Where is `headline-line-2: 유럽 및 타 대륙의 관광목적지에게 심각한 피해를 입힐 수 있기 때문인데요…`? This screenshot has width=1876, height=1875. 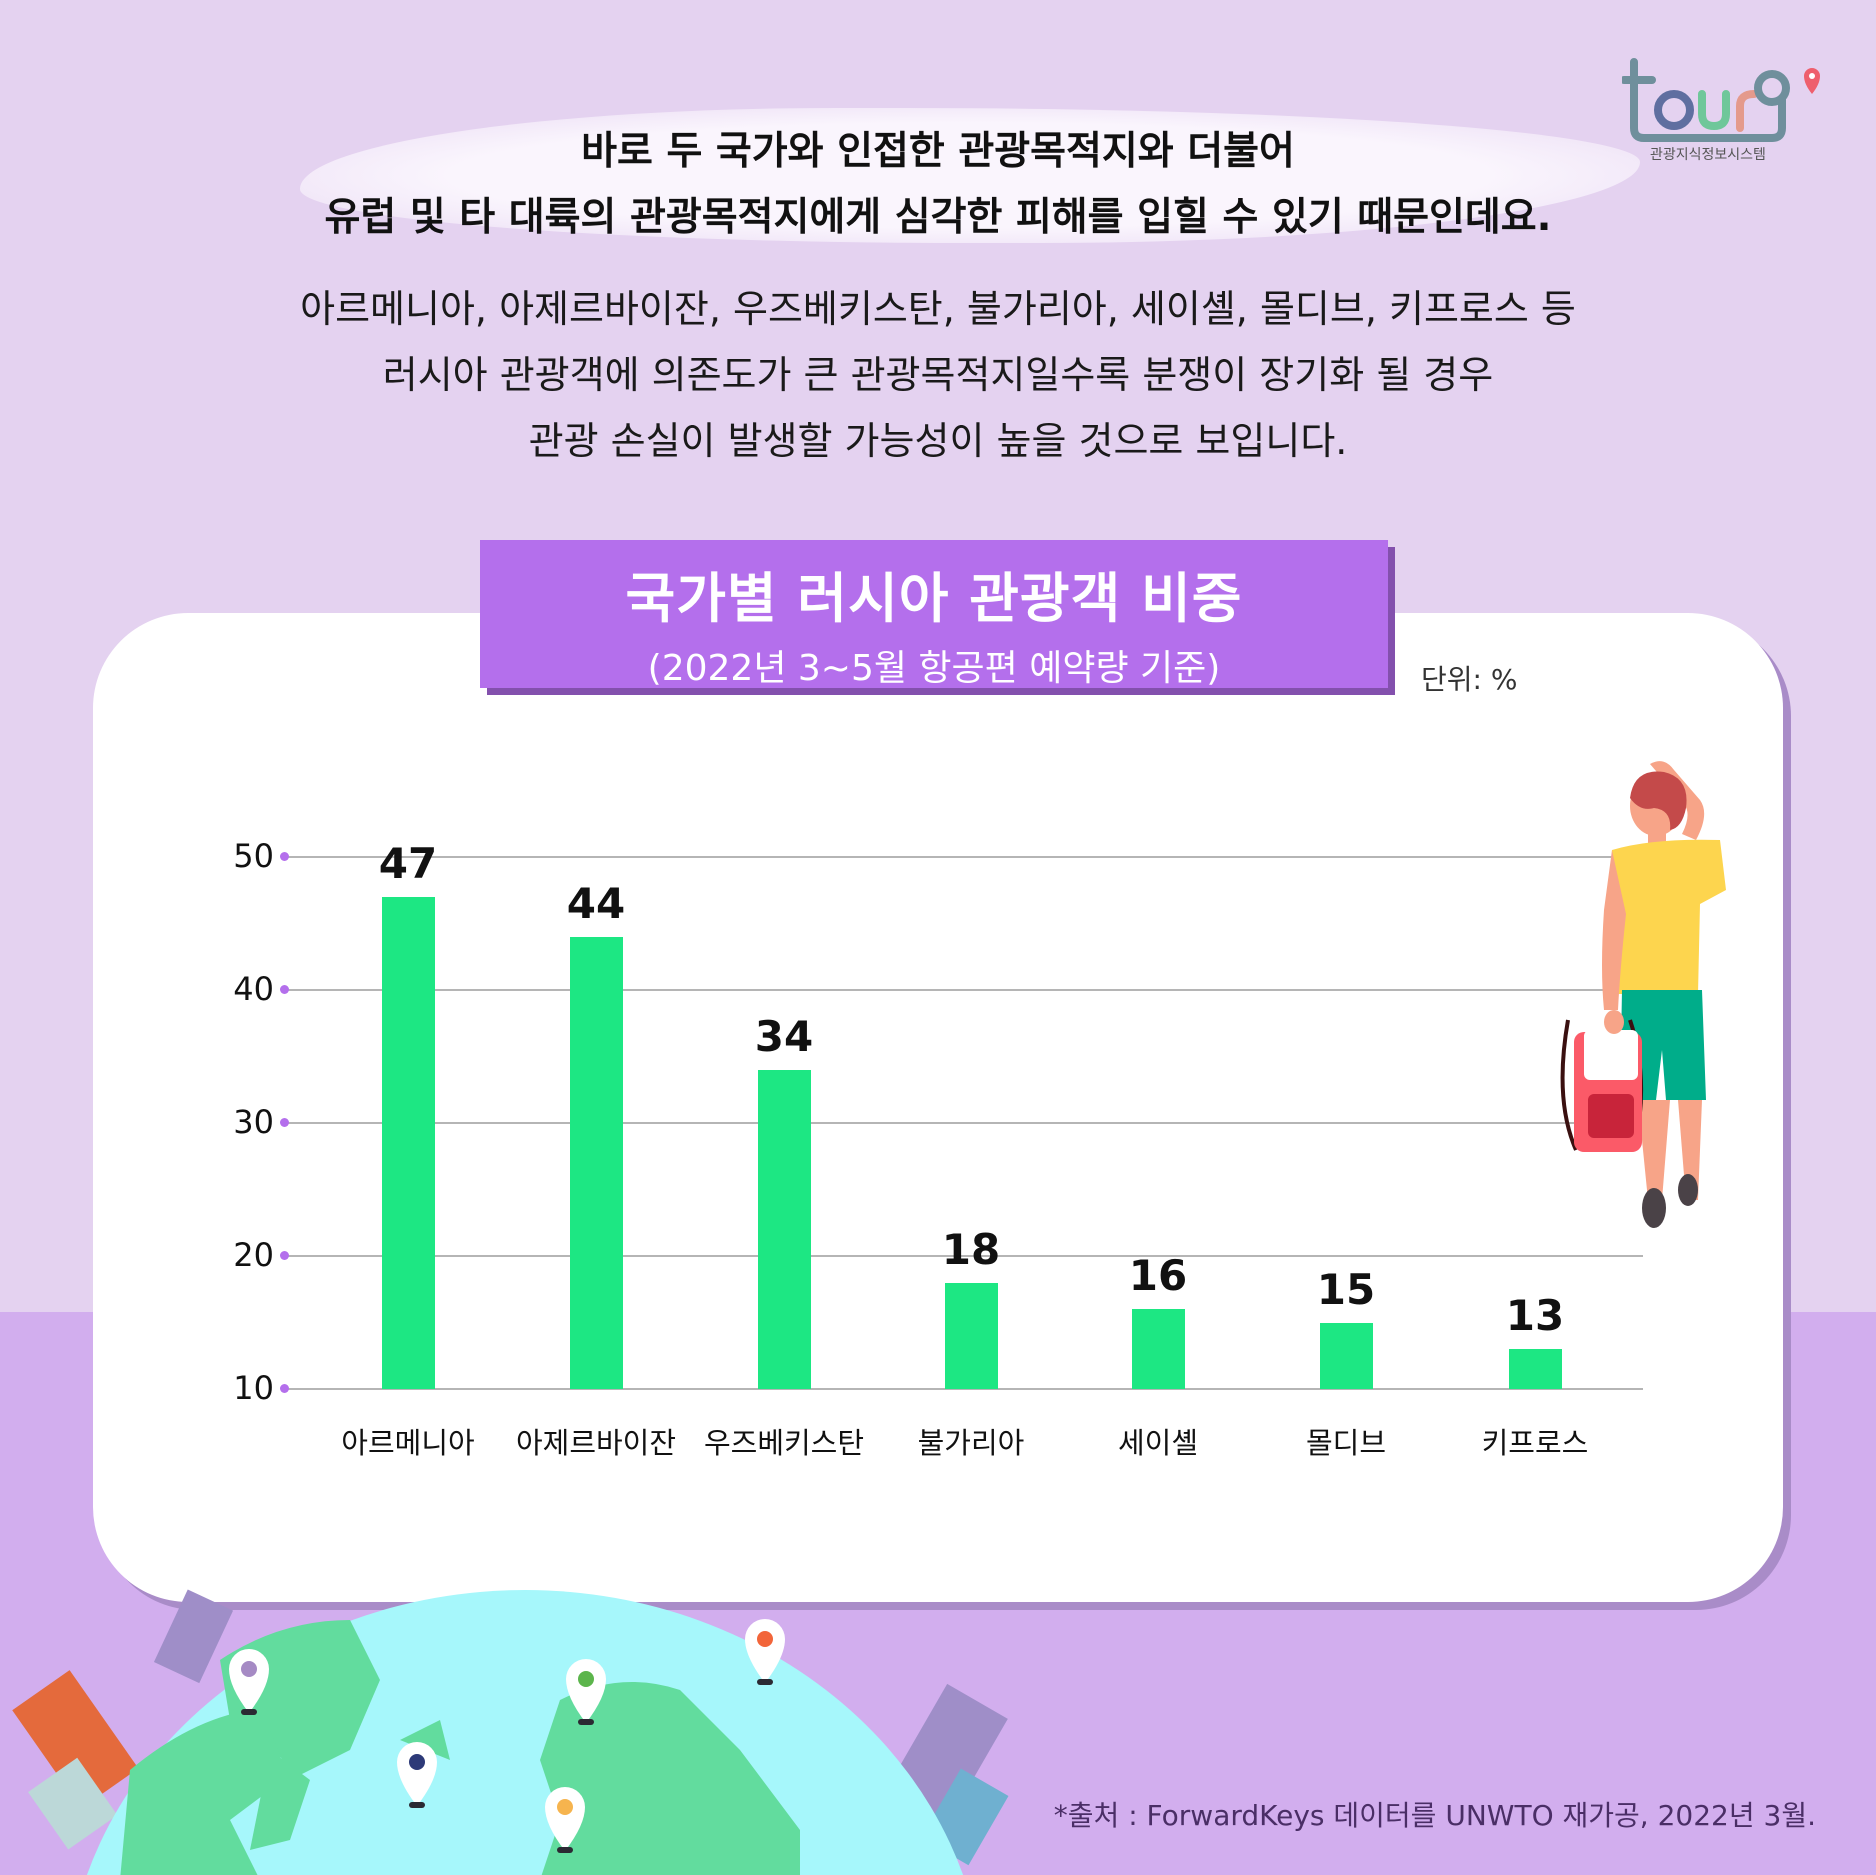 headline-line-2: 유럽 및 타 대륙의 관광목적지에게 심각한 피해를 입힐 수 있기 때문인데요… is located at coordinates (938, 217).